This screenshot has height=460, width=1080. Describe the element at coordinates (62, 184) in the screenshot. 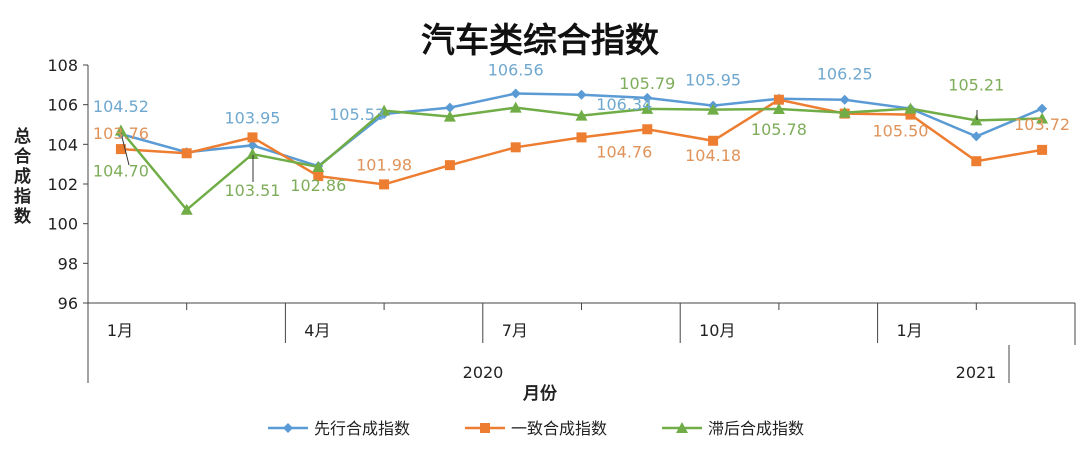

I see `y-tick-label: 102` at that location.